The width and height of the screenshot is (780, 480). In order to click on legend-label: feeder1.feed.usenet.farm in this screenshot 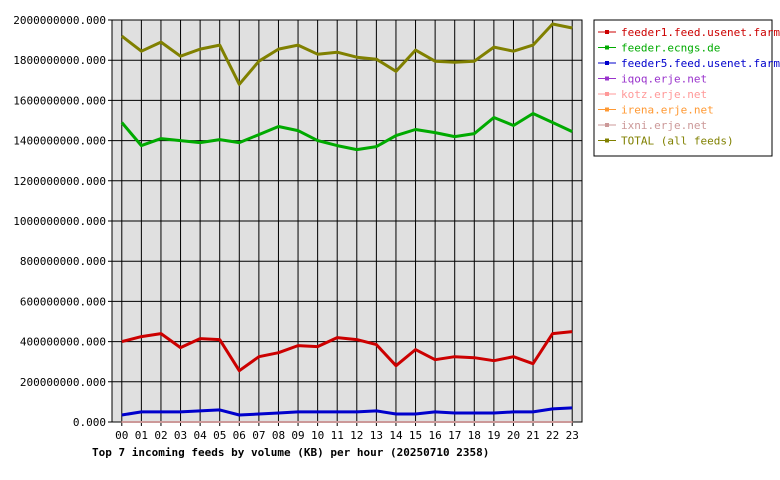, I will do `click(700, 32)`.